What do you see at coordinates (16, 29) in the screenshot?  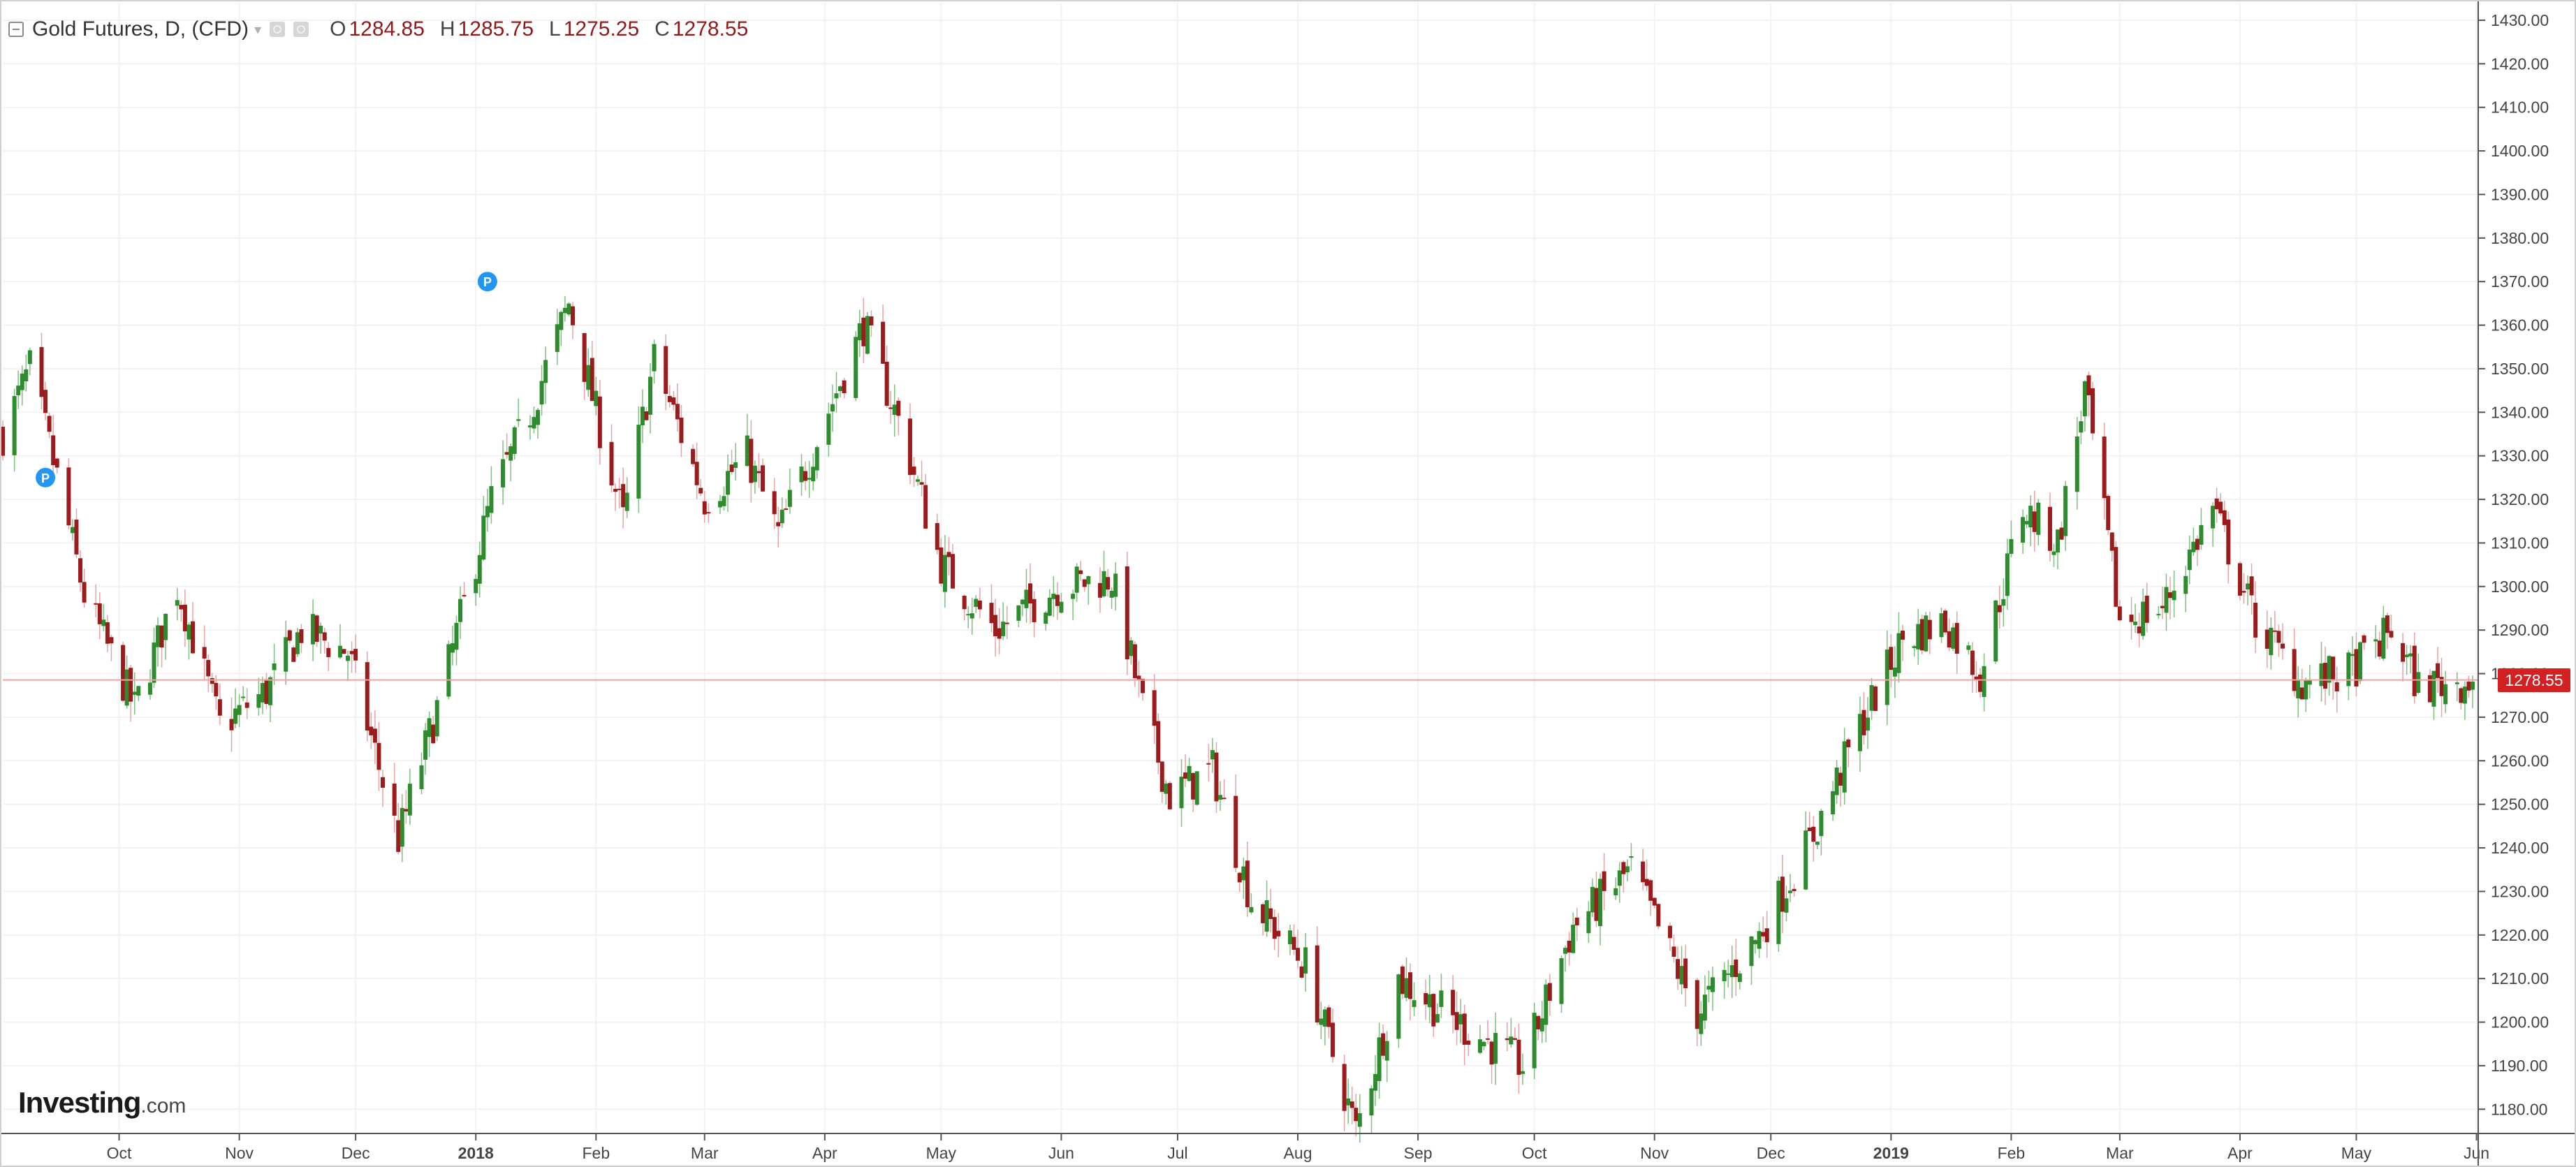 I see `collapse-legend-icon` at bounding box center [16, 29].